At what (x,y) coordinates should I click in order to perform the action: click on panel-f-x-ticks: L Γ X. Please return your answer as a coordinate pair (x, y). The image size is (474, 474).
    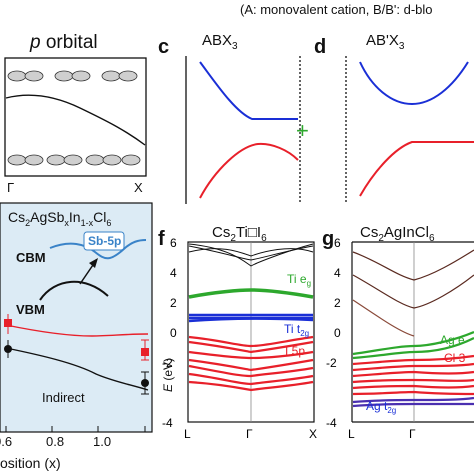
    Looking at the image, I should click on (250, 434).